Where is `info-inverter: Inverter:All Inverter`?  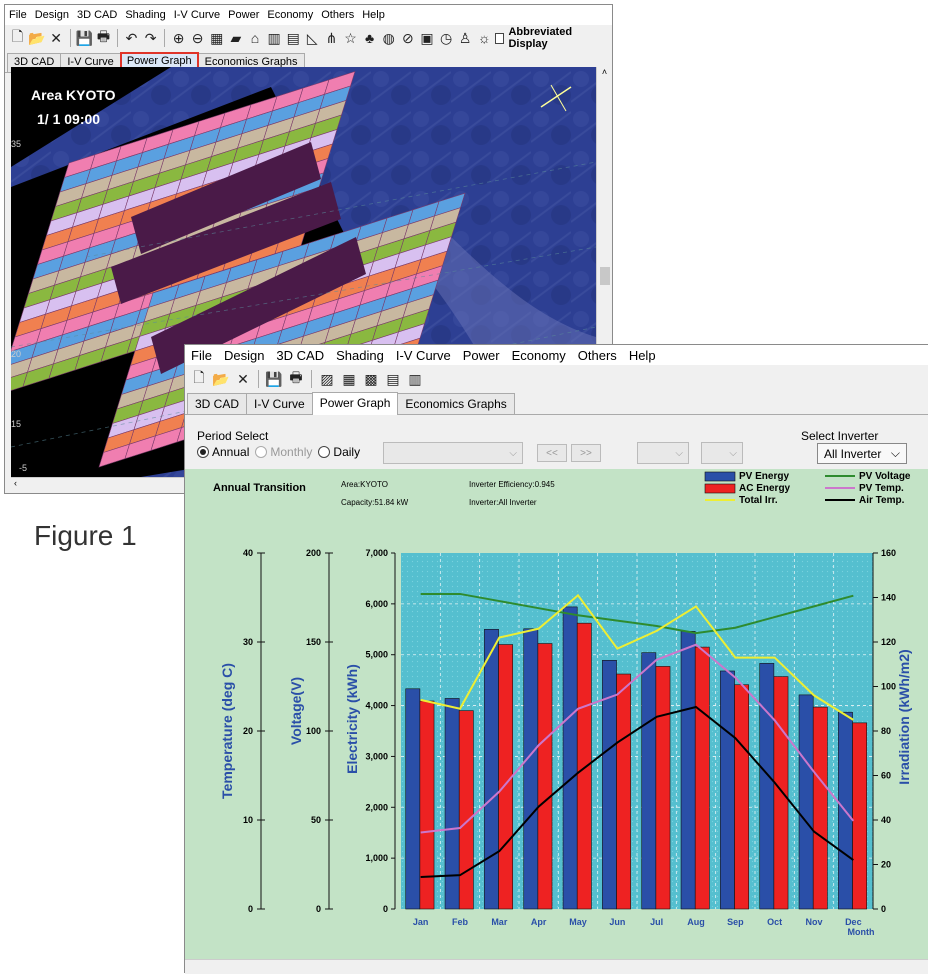 info-inverter: Inverter:All Inverter is located at coordinates (503, 502).